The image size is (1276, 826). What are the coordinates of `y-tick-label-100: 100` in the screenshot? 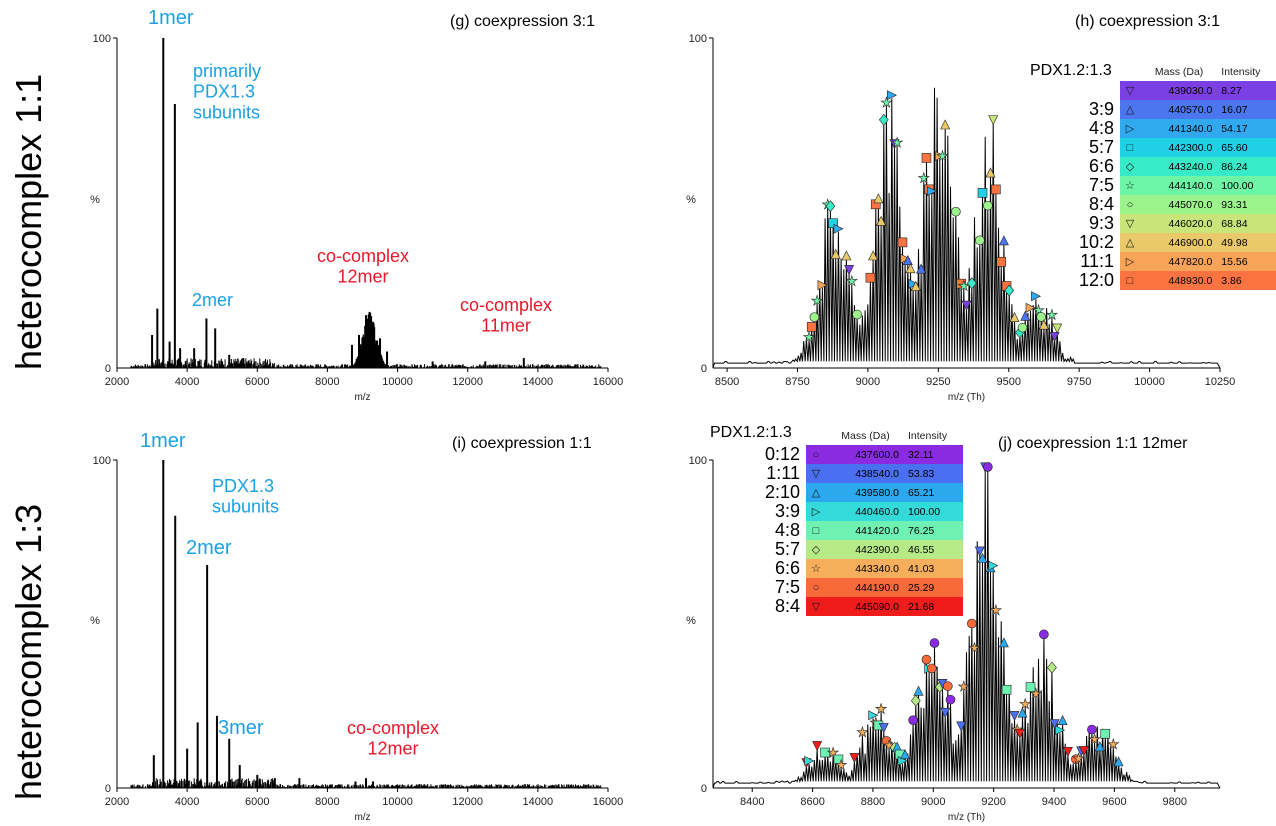 It's located at (698, 461).